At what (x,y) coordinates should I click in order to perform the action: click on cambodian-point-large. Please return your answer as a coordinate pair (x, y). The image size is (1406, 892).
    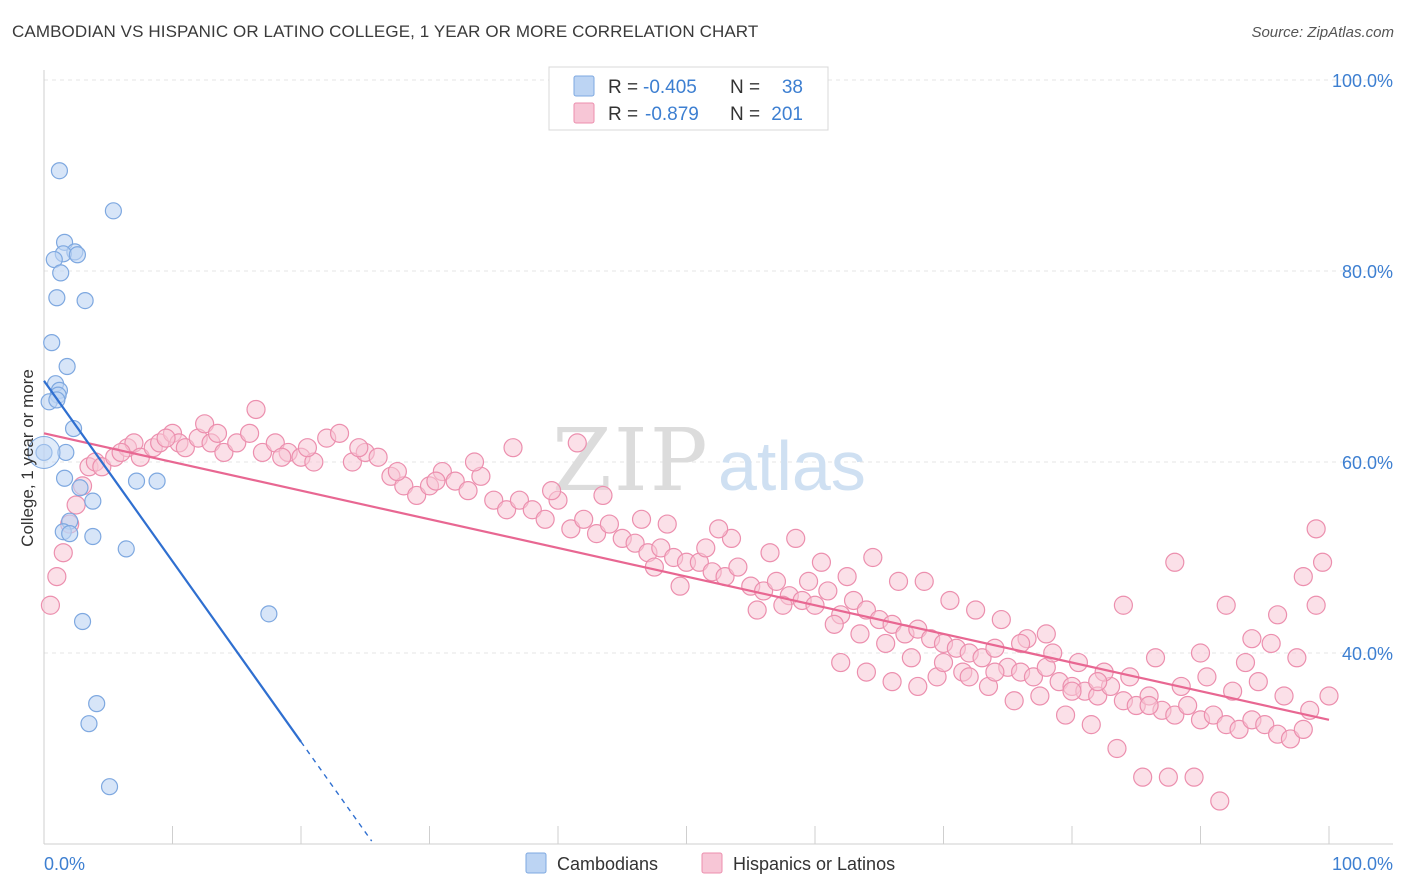
    Looking at the image, I should click on (44, 452).